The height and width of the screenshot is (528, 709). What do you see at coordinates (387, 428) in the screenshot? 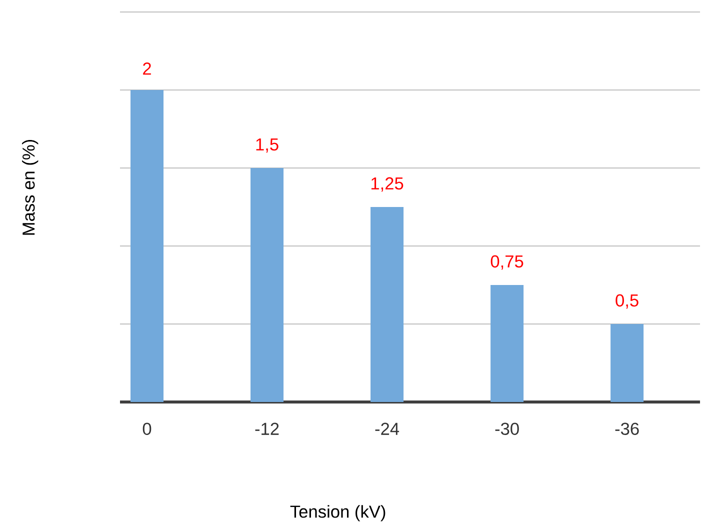
I see `x-tick-label: -24` at bounding box center [387, 428].